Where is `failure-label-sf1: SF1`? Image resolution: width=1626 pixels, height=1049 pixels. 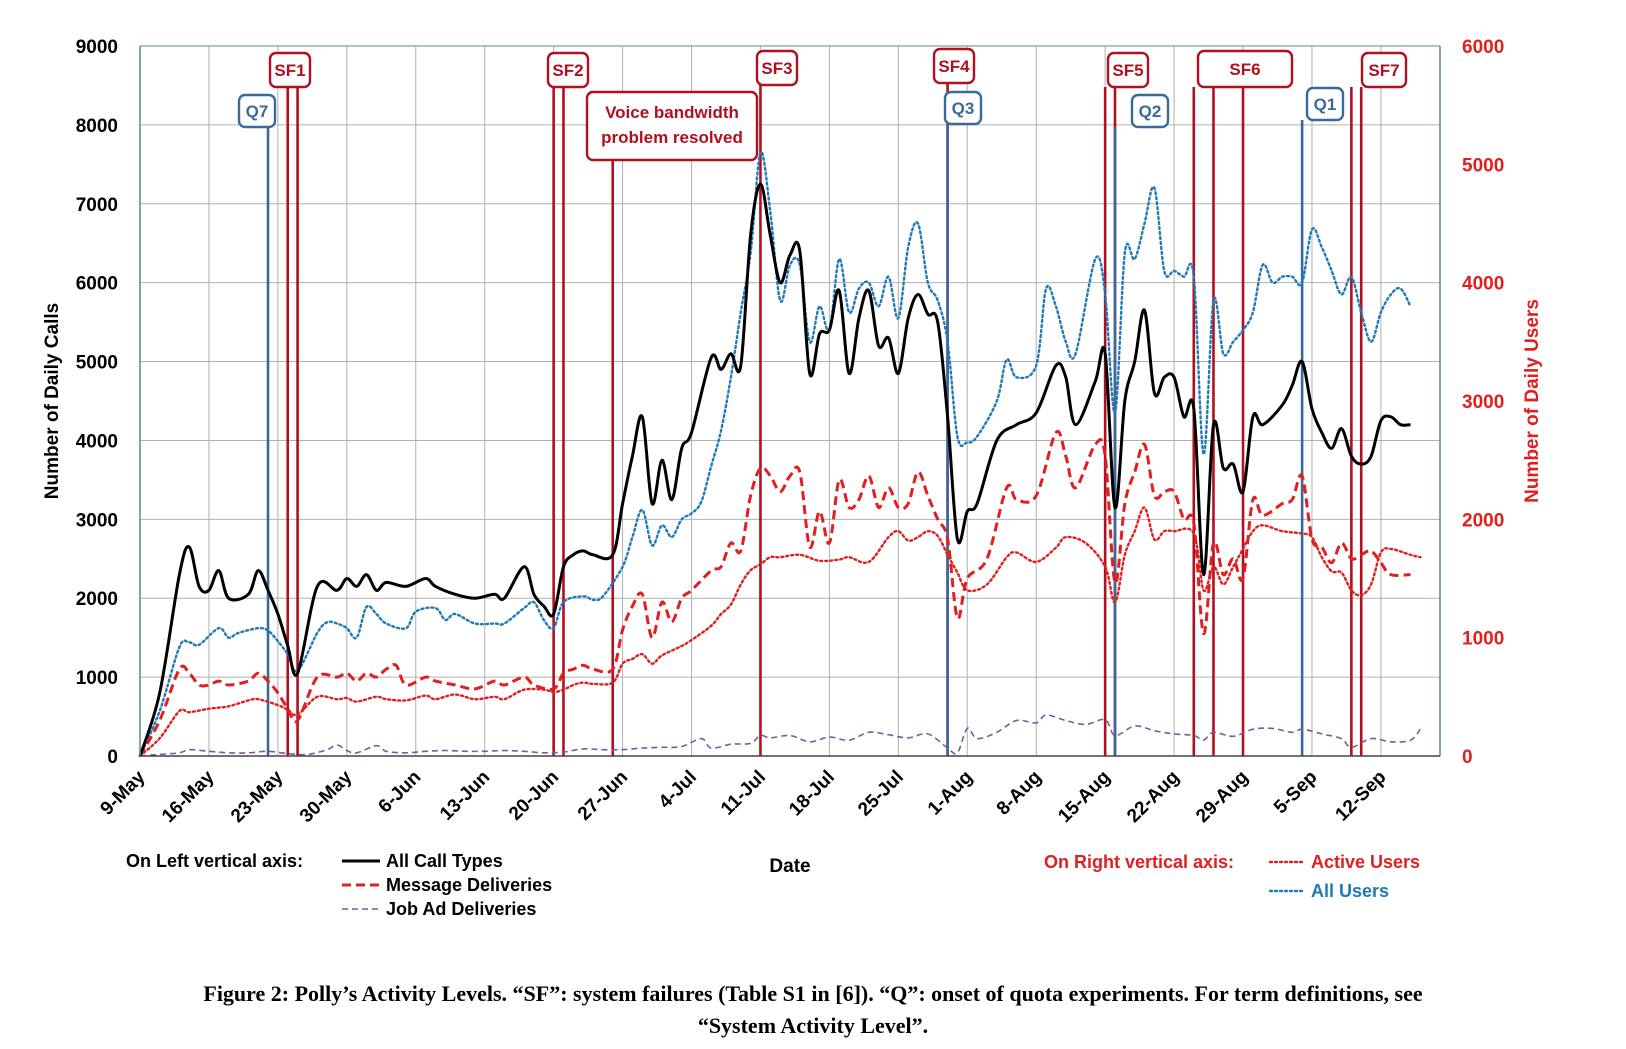
failure-label-sf1: SF1 is located at coordinates (289, 70).